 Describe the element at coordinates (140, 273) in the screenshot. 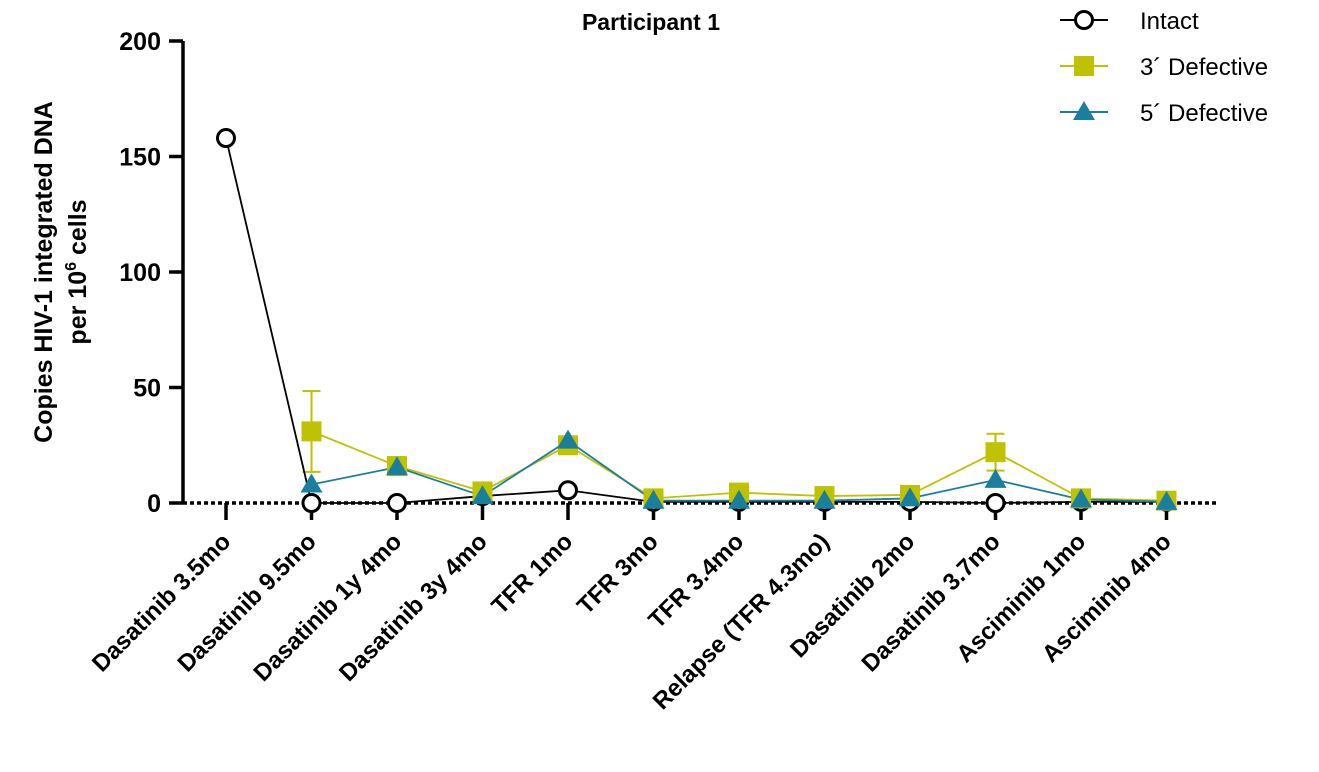

I see `y-tick-label: 100` at that location.